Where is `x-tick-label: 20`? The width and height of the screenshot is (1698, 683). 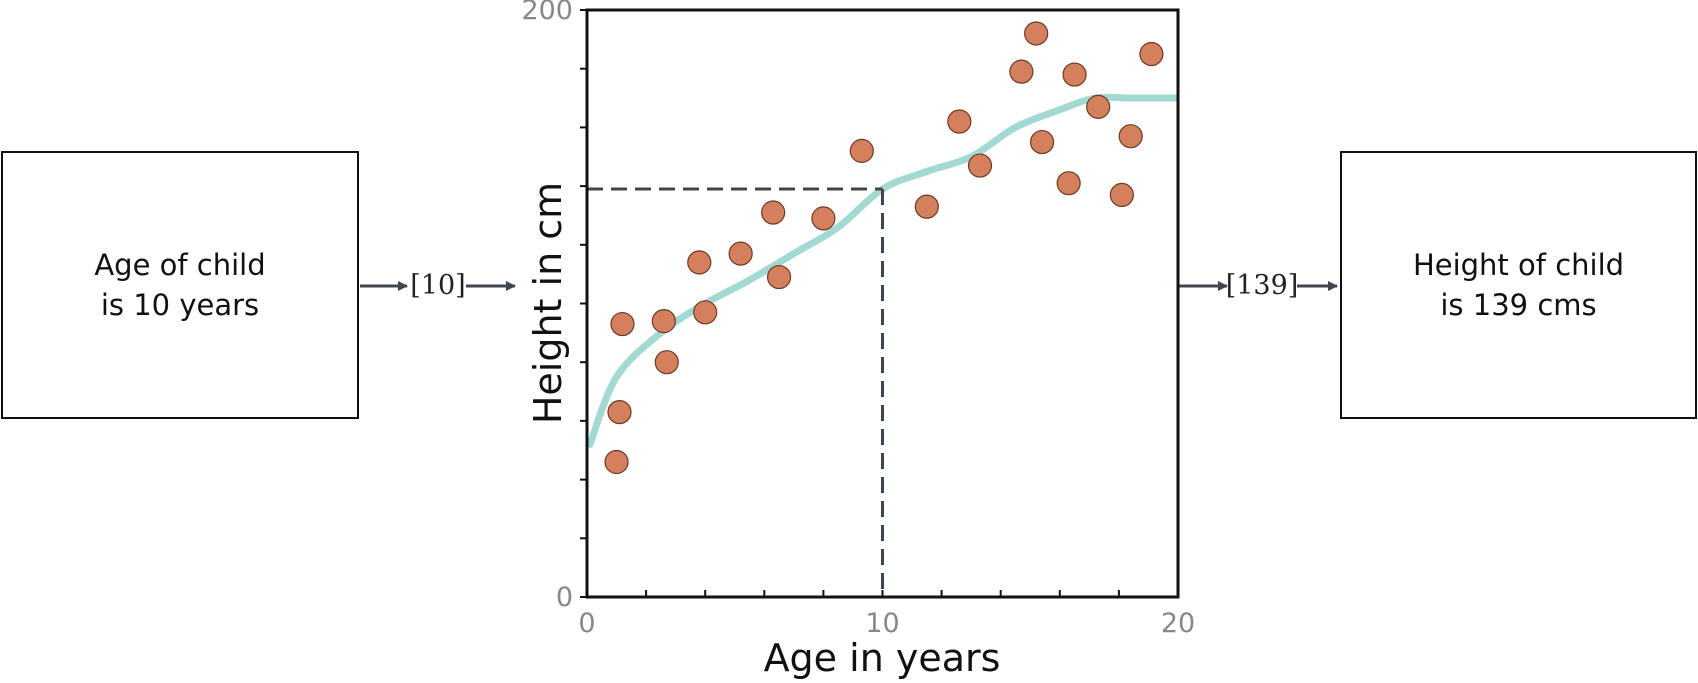
x-tick-label: 20 is located at coordinates (1178, 623).